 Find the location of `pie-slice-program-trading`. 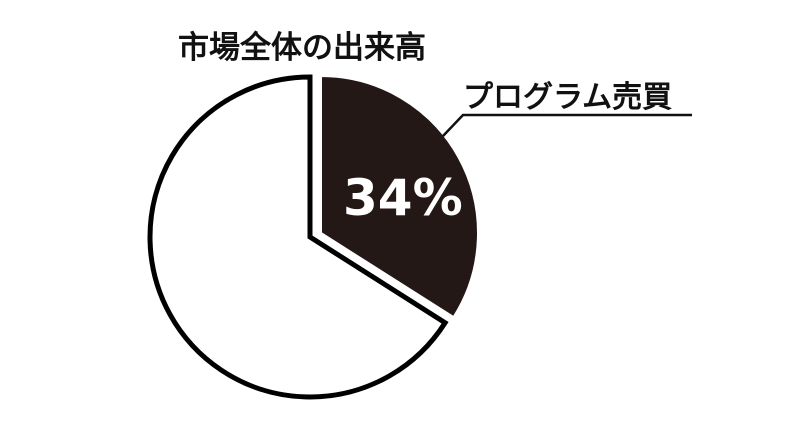

pie-slice-program-trading is located at coordinates (399, 196).